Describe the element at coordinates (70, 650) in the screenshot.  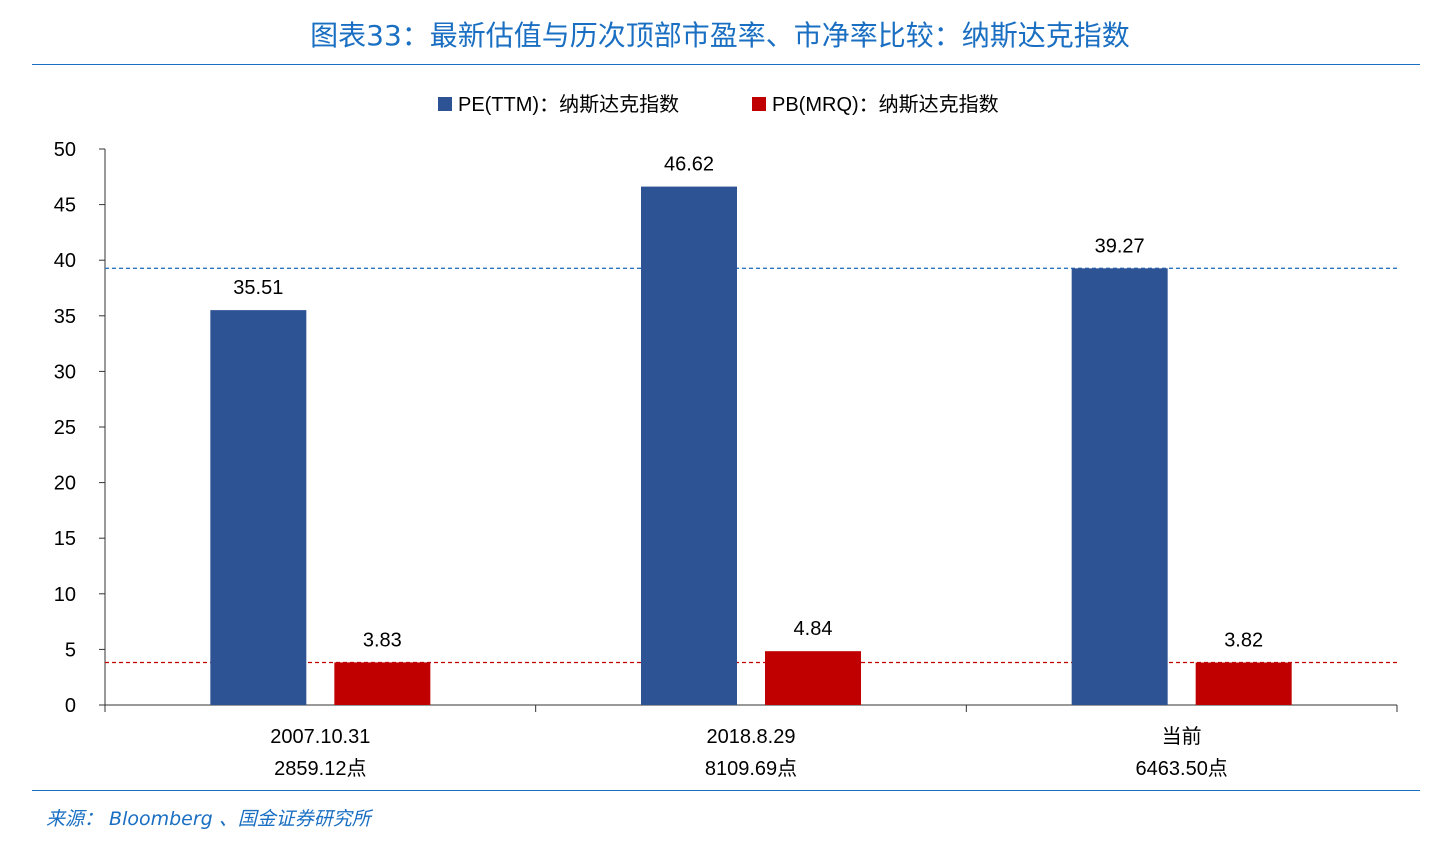
I see `y-tick-label: 5` at that location.